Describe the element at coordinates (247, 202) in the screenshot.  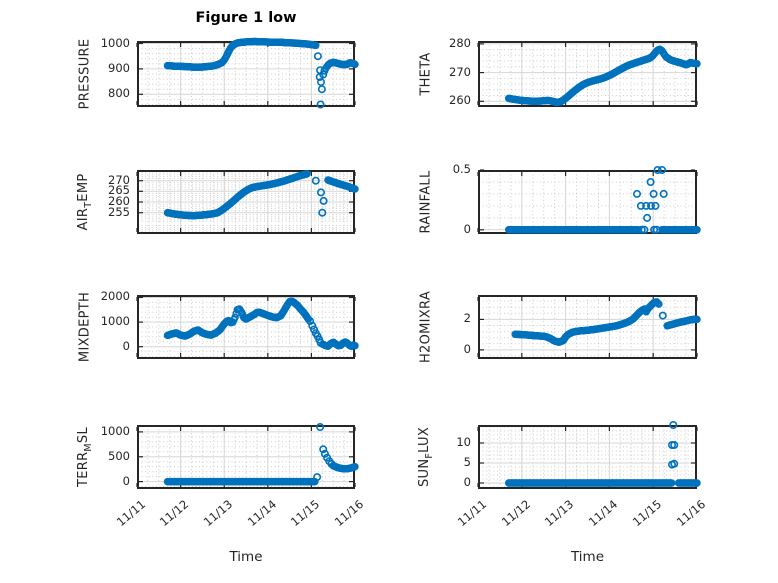
I see `plot-area-air-temp` at that location.